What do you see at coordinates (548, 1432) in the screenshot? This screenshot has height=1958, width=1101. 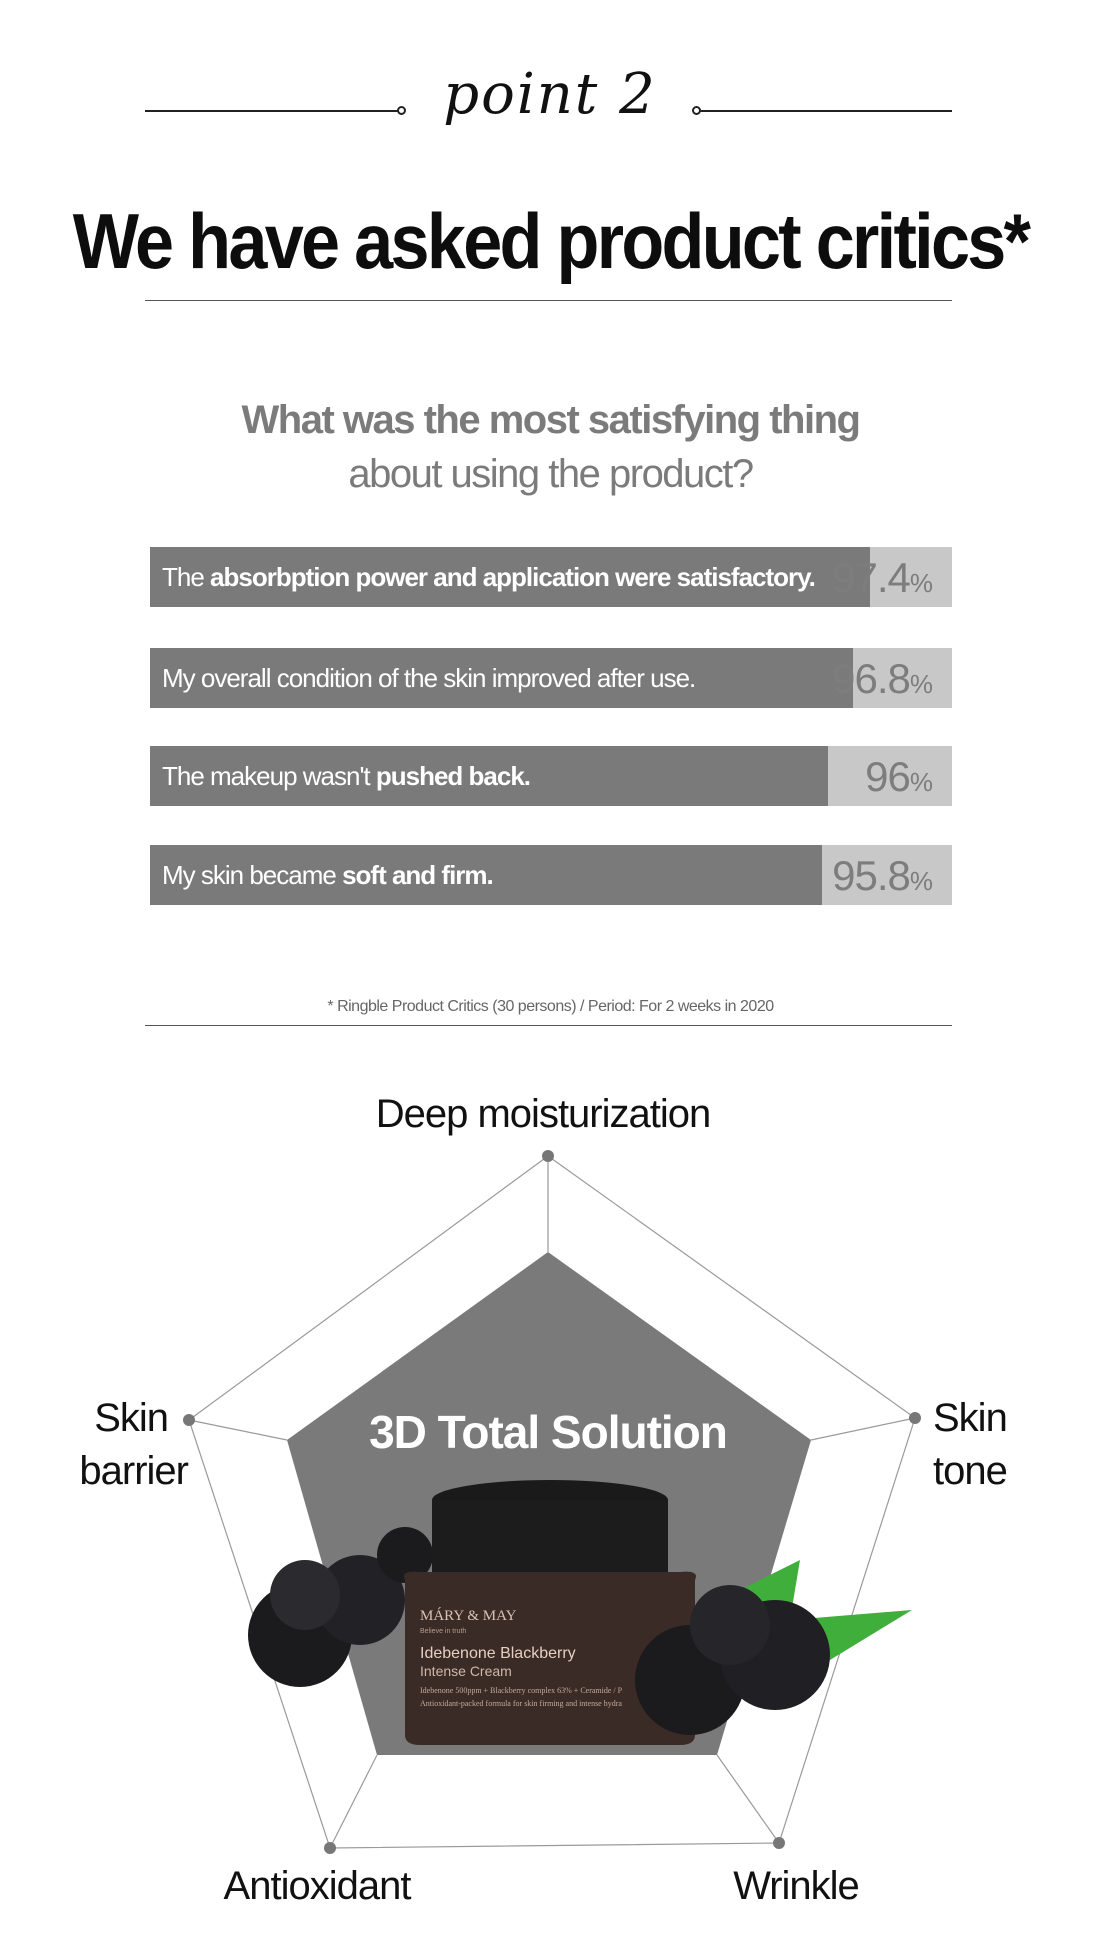 I see `radar-center-label: 3D Total Solution` at bounding box center [548, 1432].